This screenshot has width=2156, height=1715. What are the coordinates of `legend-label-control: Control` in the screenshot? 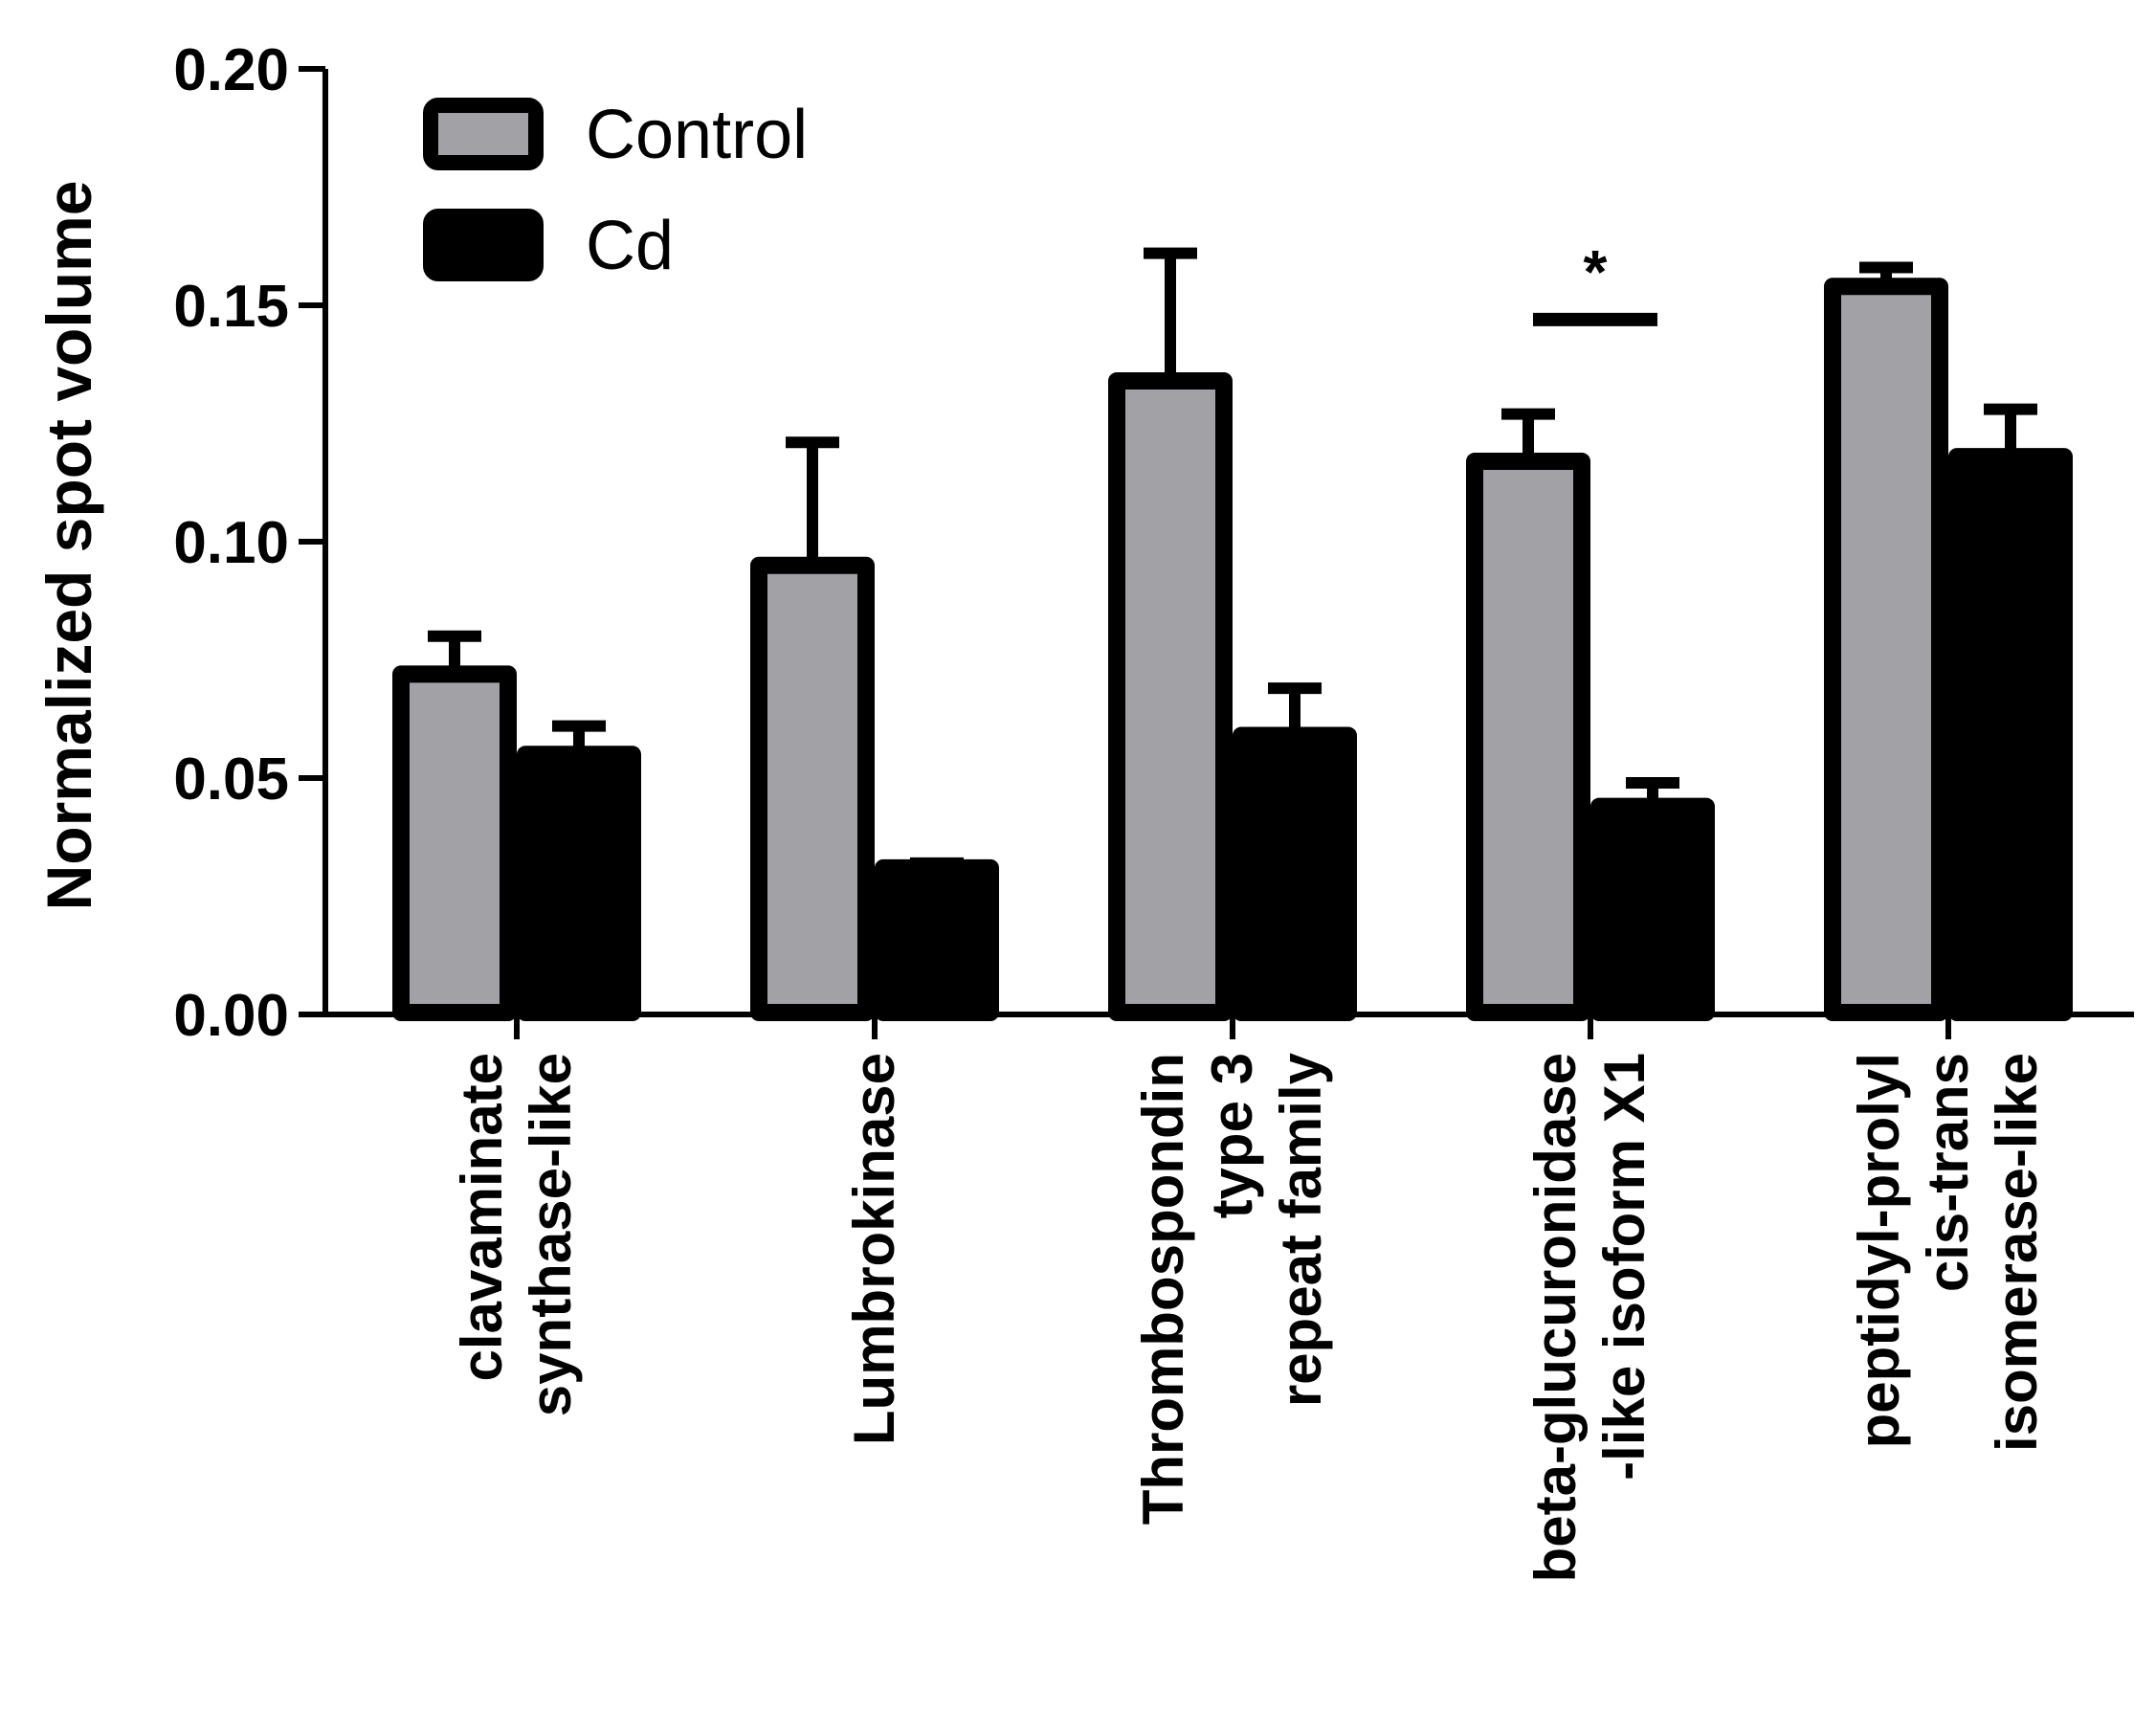 It's located at (697, 135).